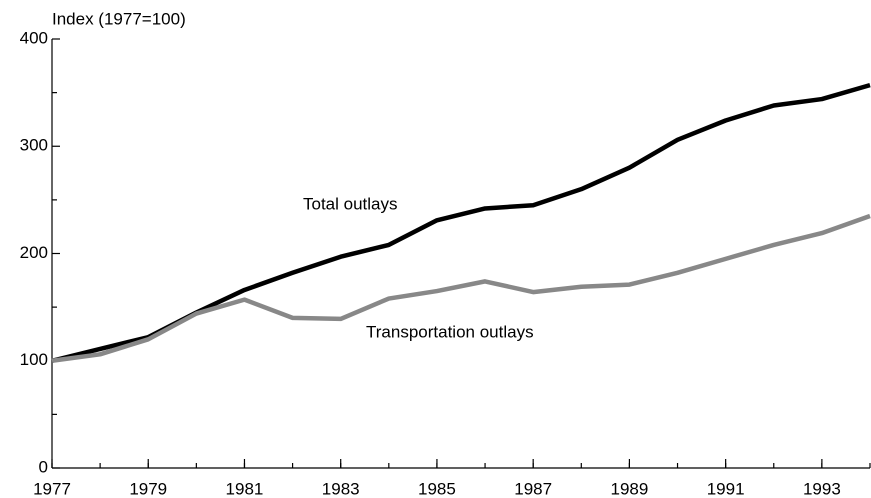  I want to click on y-tick-label: 300, so click(34, 145).